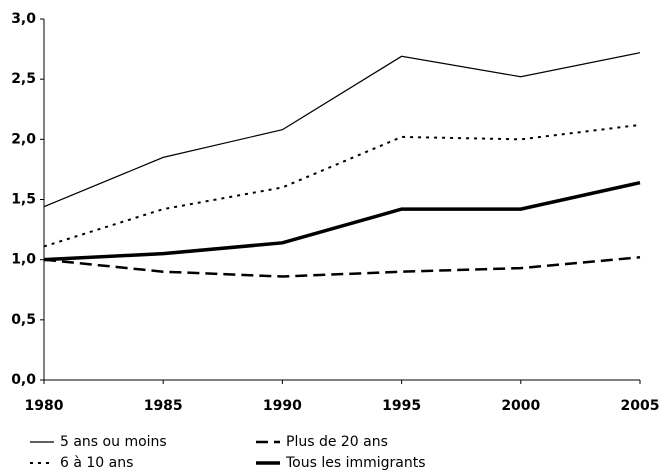 This screenshot has height=476, width=665. I want to click on series-line, so click(342, 267).